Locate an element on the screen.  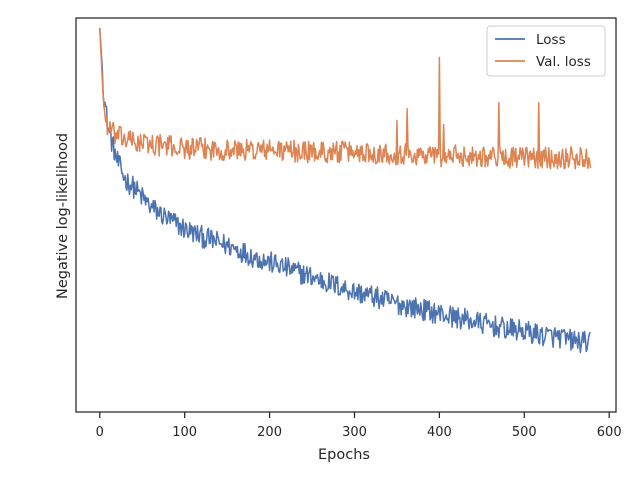
x-axis-label: Epochs is located at coordinates (344, 455).